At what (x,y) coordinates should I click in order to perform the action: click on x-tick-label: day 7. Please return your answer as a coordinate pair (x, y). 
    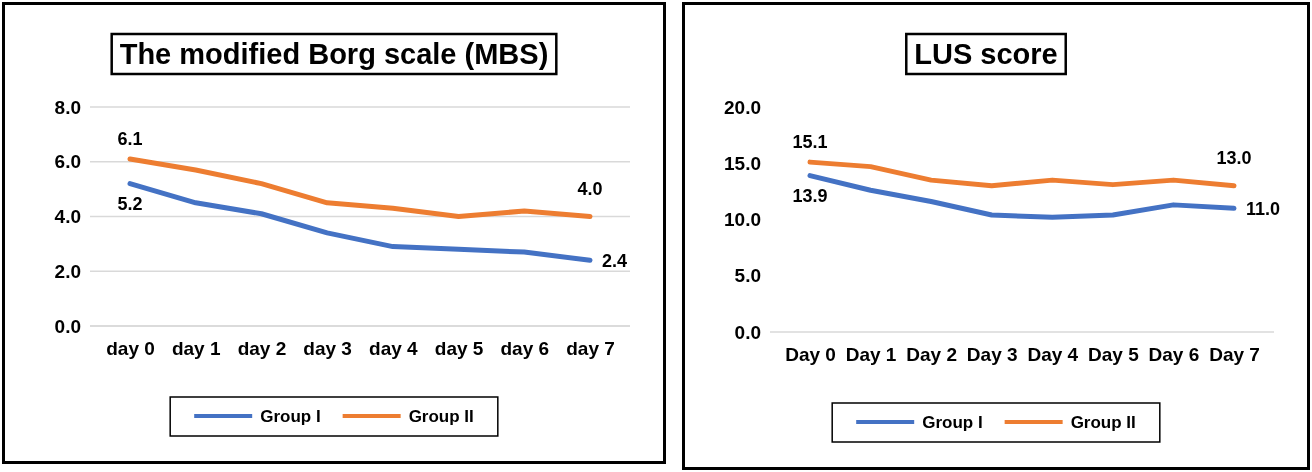
    Looking at the image, I should click on (590, 348).